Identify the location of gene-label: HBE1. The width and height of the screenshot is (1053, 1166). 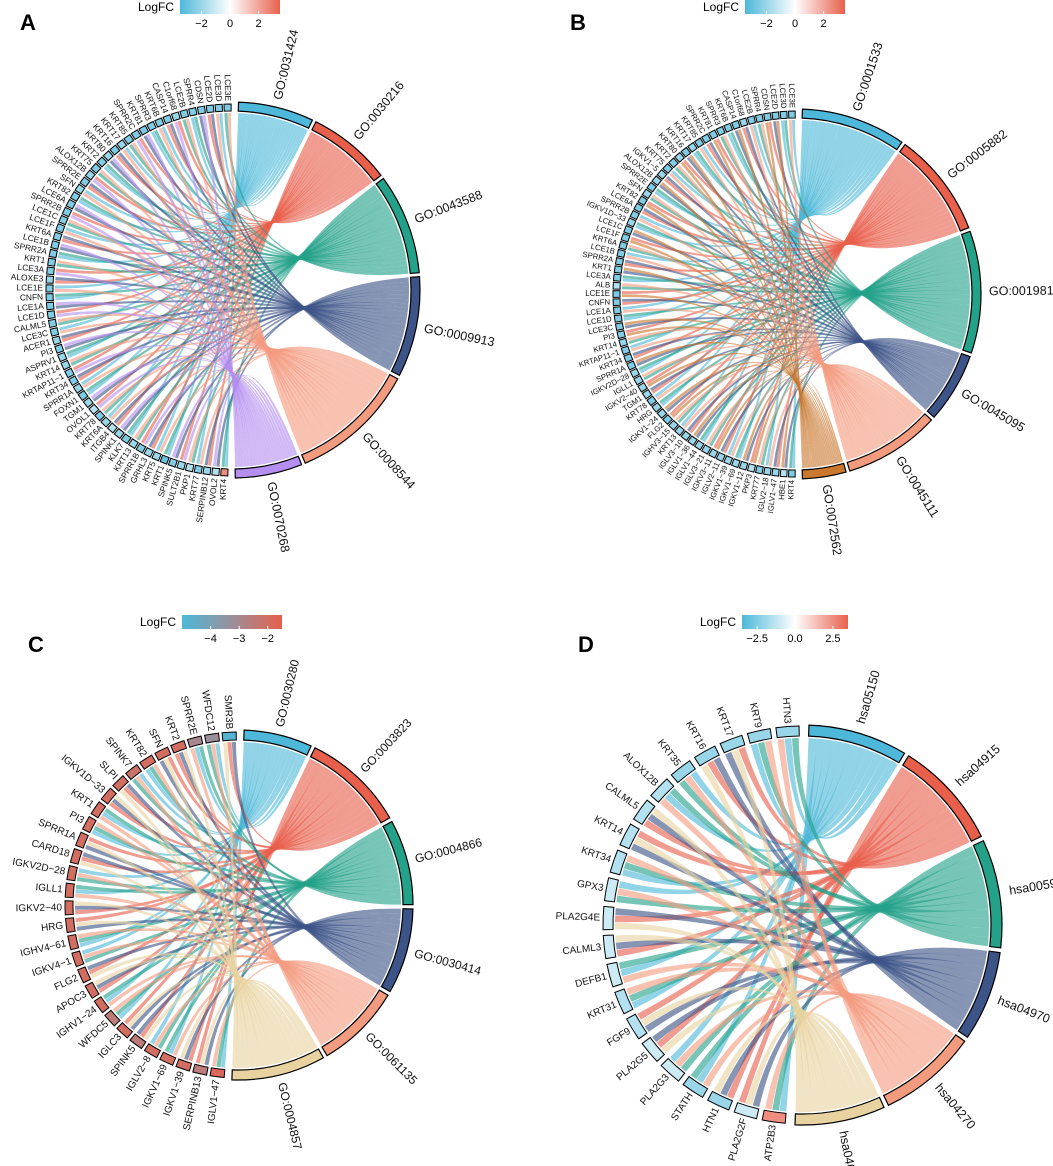
(782, 489).